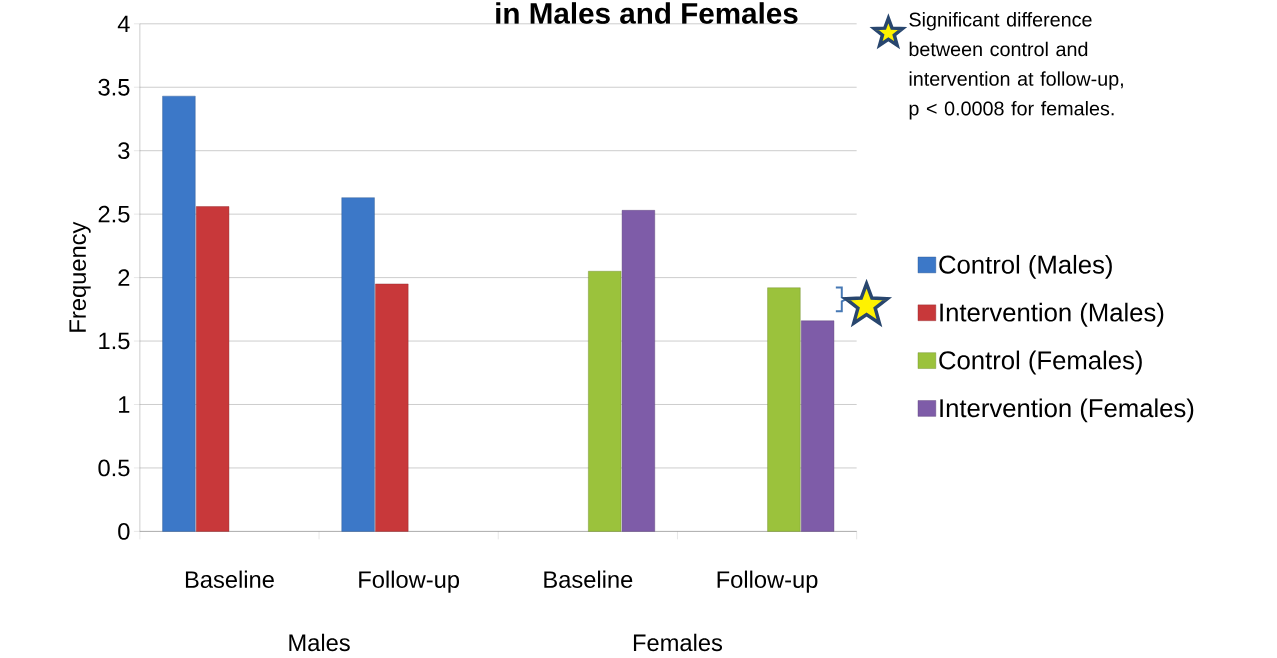  Describe the element at coordinates (1067, 410) in the screenshot. I see `legend-label: Intervention (Females)` at that location.